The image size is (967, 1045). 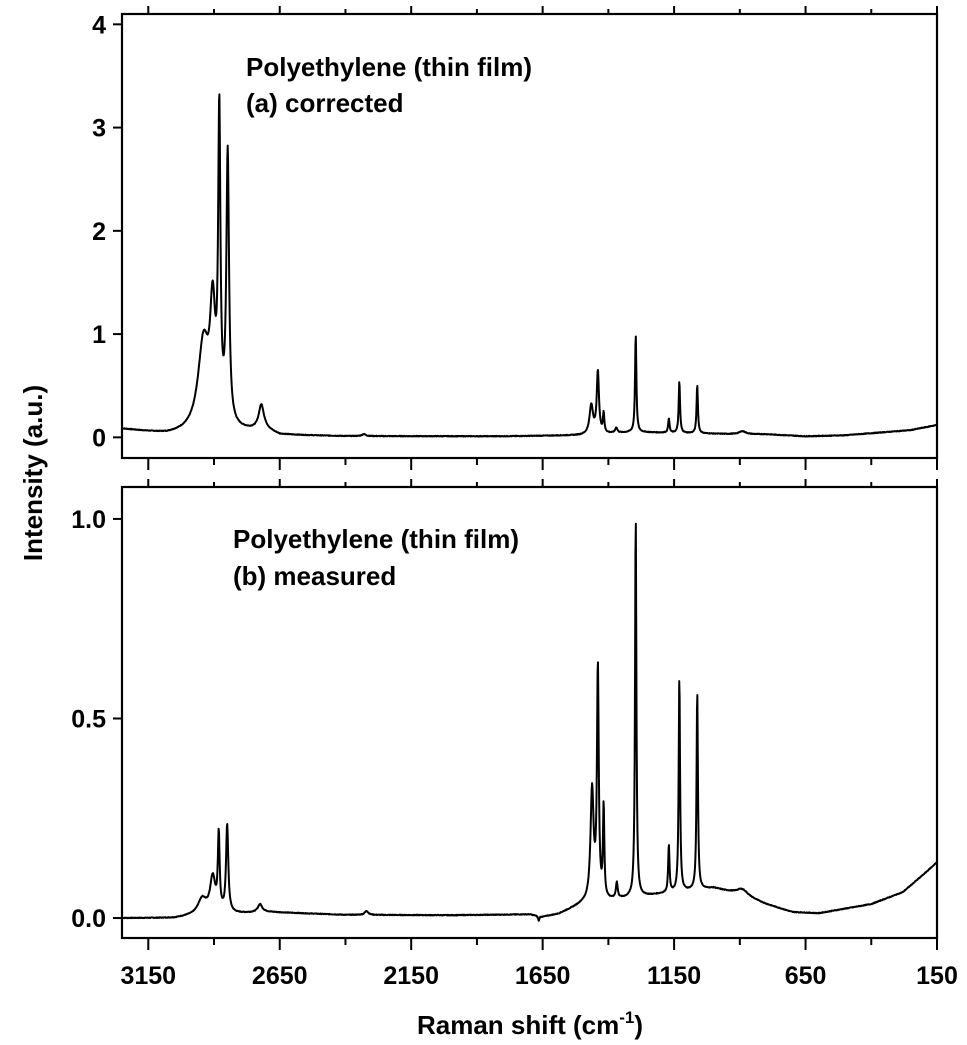 I want to click on x-tick-label: 150, so click(x=937, y=976).